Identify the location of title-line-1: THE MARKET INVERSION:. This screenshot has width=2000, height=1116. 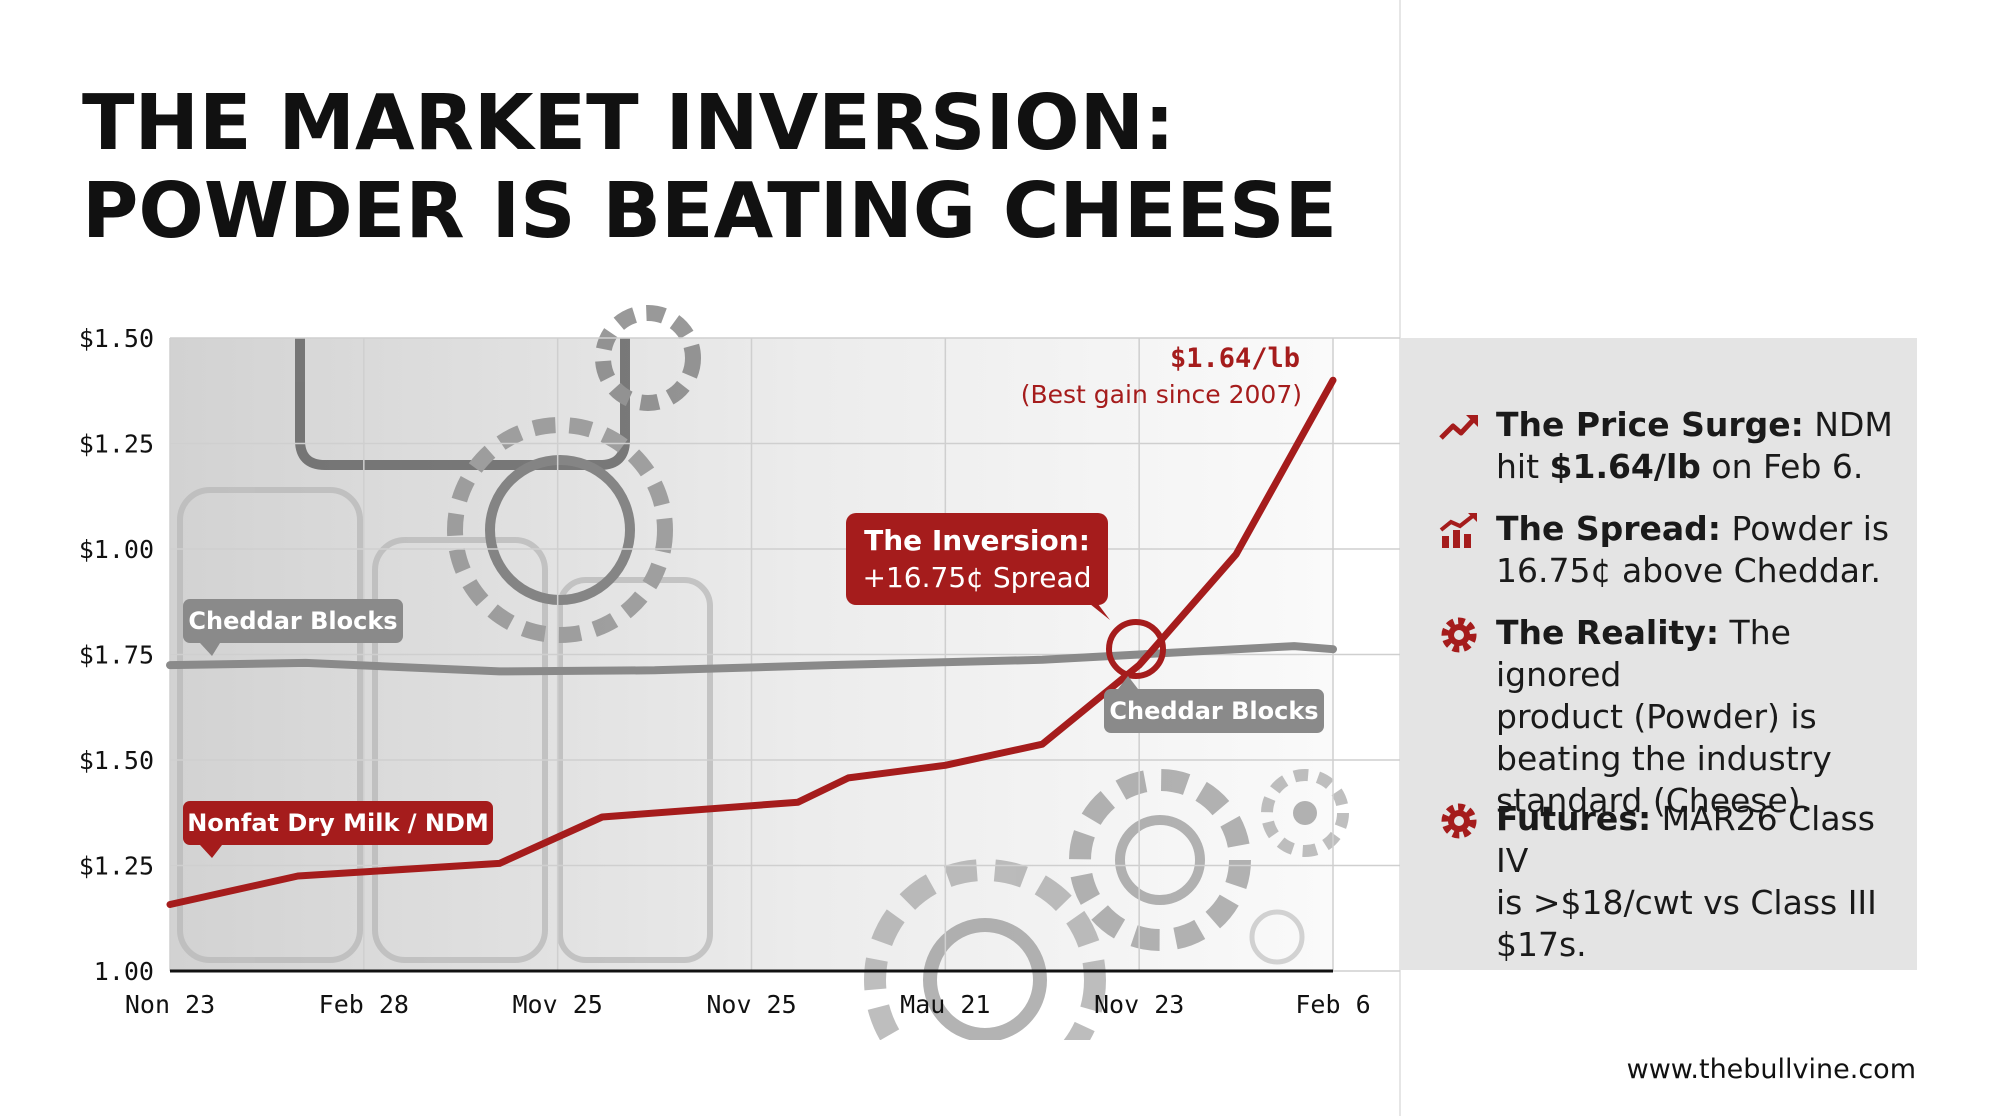
(628, 123).